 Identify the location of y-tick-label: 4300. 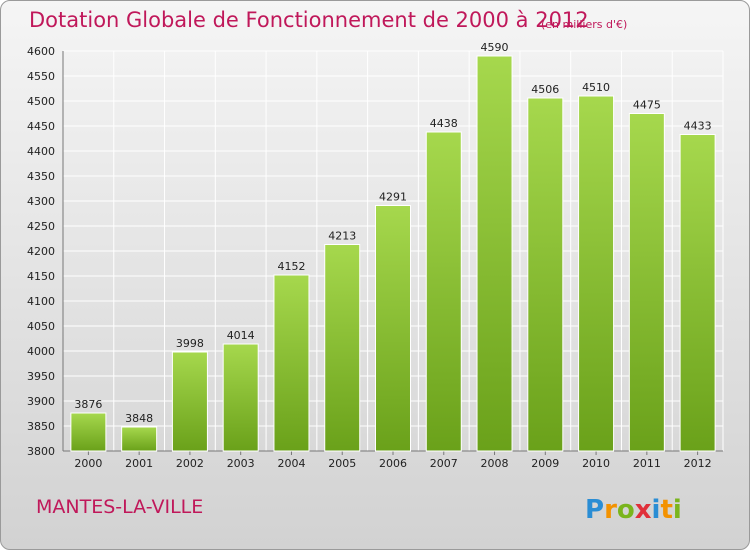
(41, 201).